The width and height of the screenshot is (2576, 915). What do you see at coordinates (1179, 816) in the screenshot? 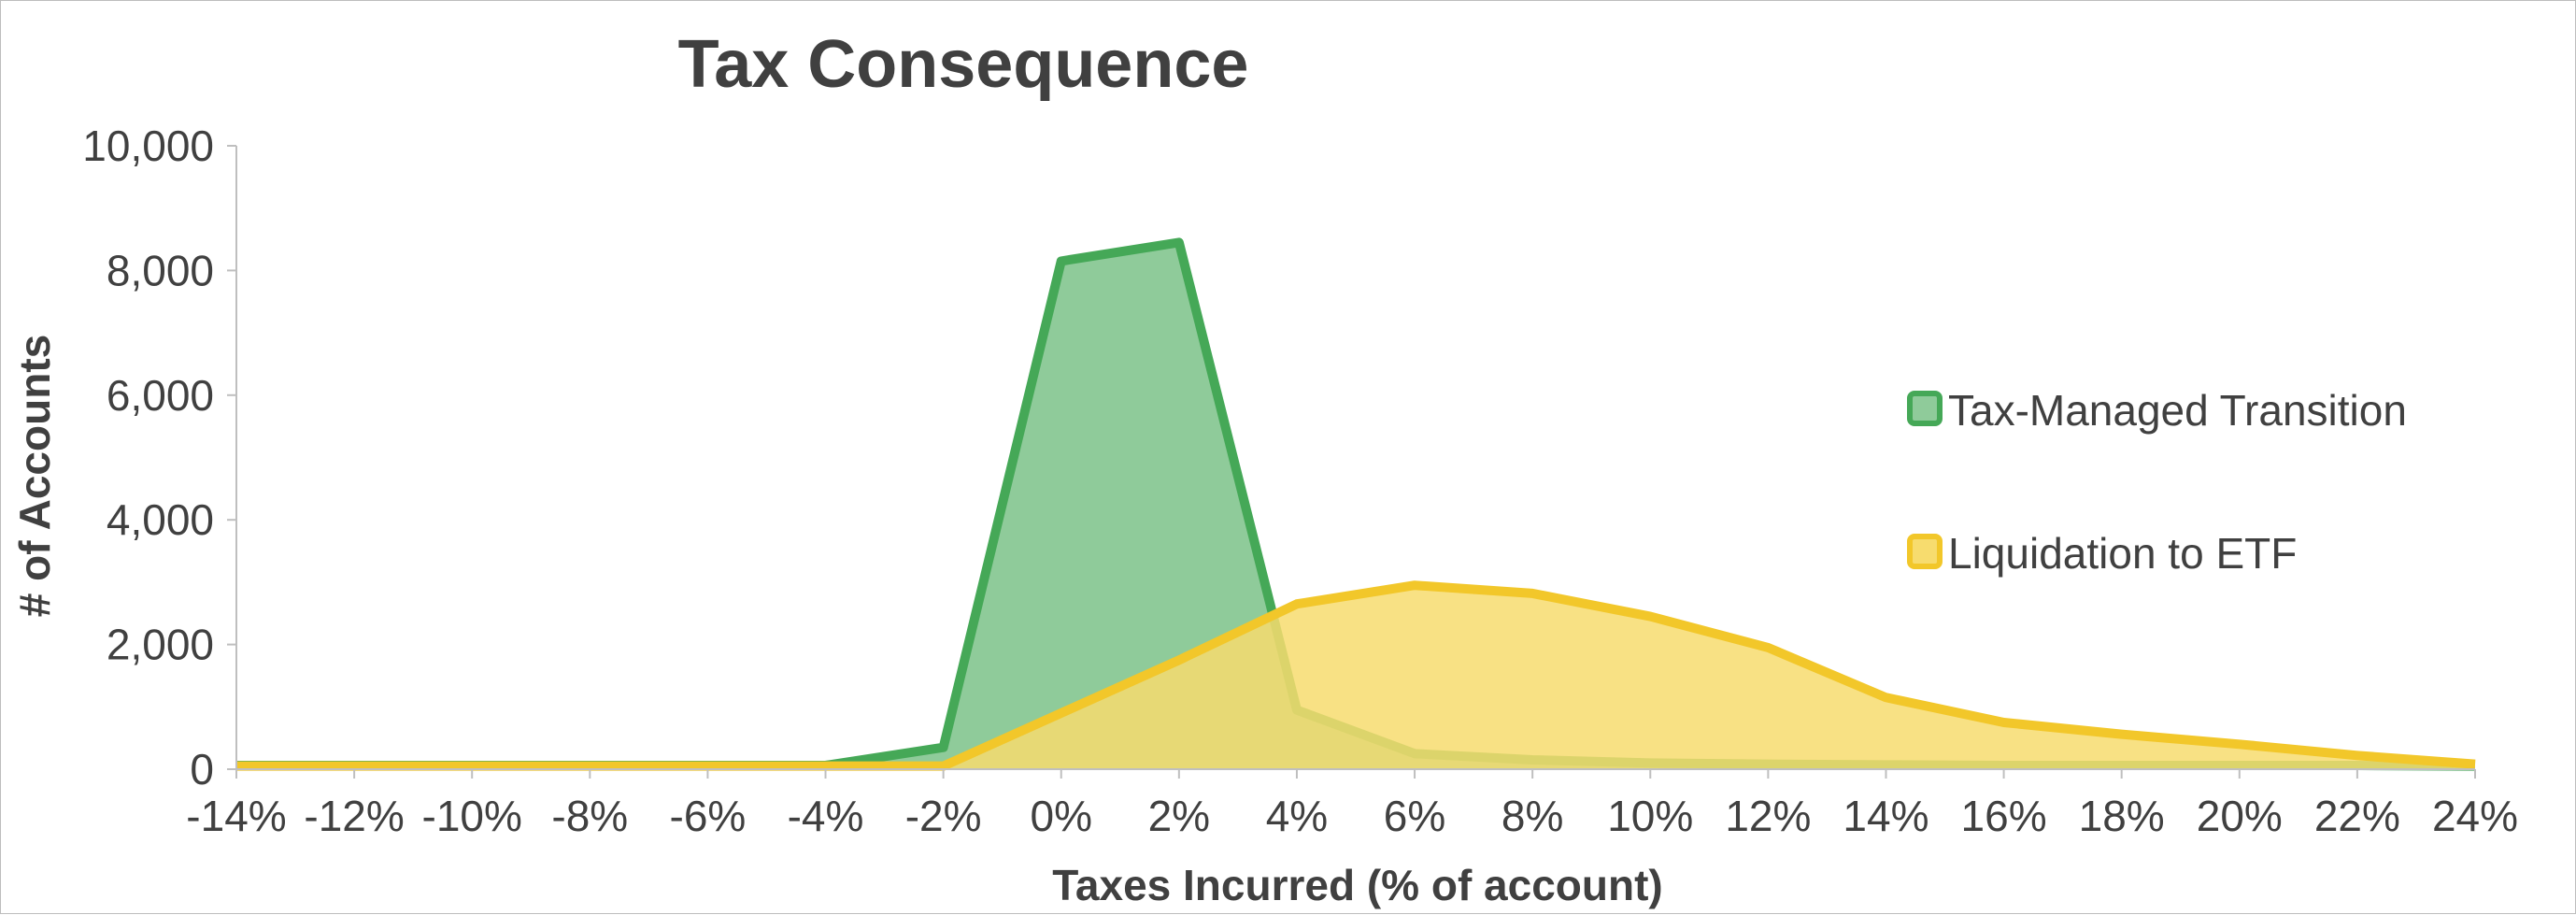
I see `x-tick-label: 2%` at bounding box center [1179, 816].